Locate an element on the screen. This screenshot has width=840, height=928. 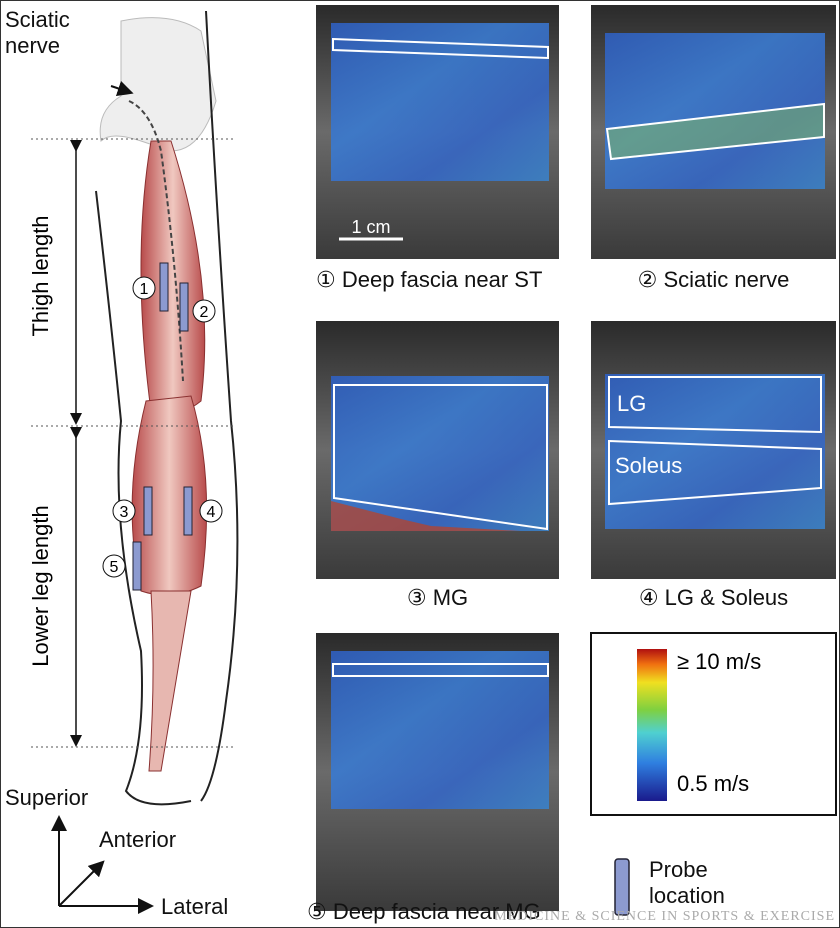
probe-number: 3 is located at coordinates (124, 512).